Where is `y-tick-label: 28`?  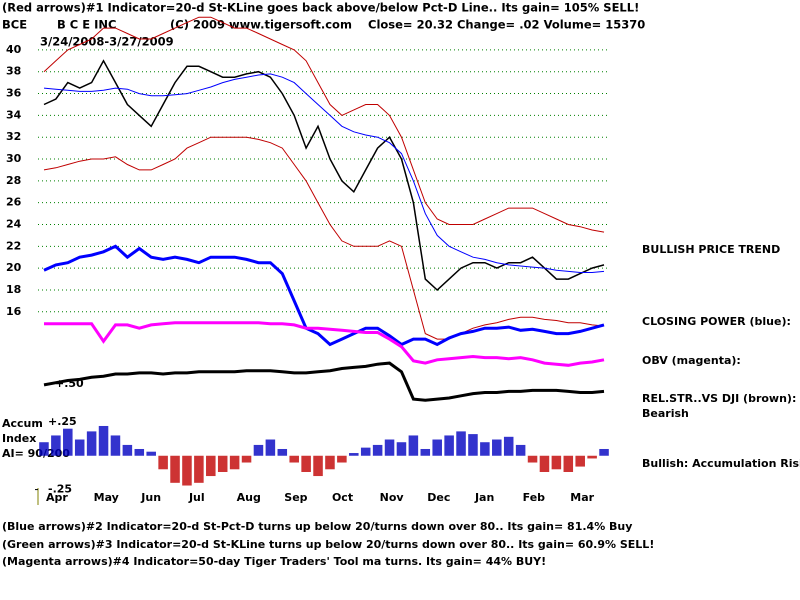 y-tick-label: 28 is located at coordinates (13, 180).